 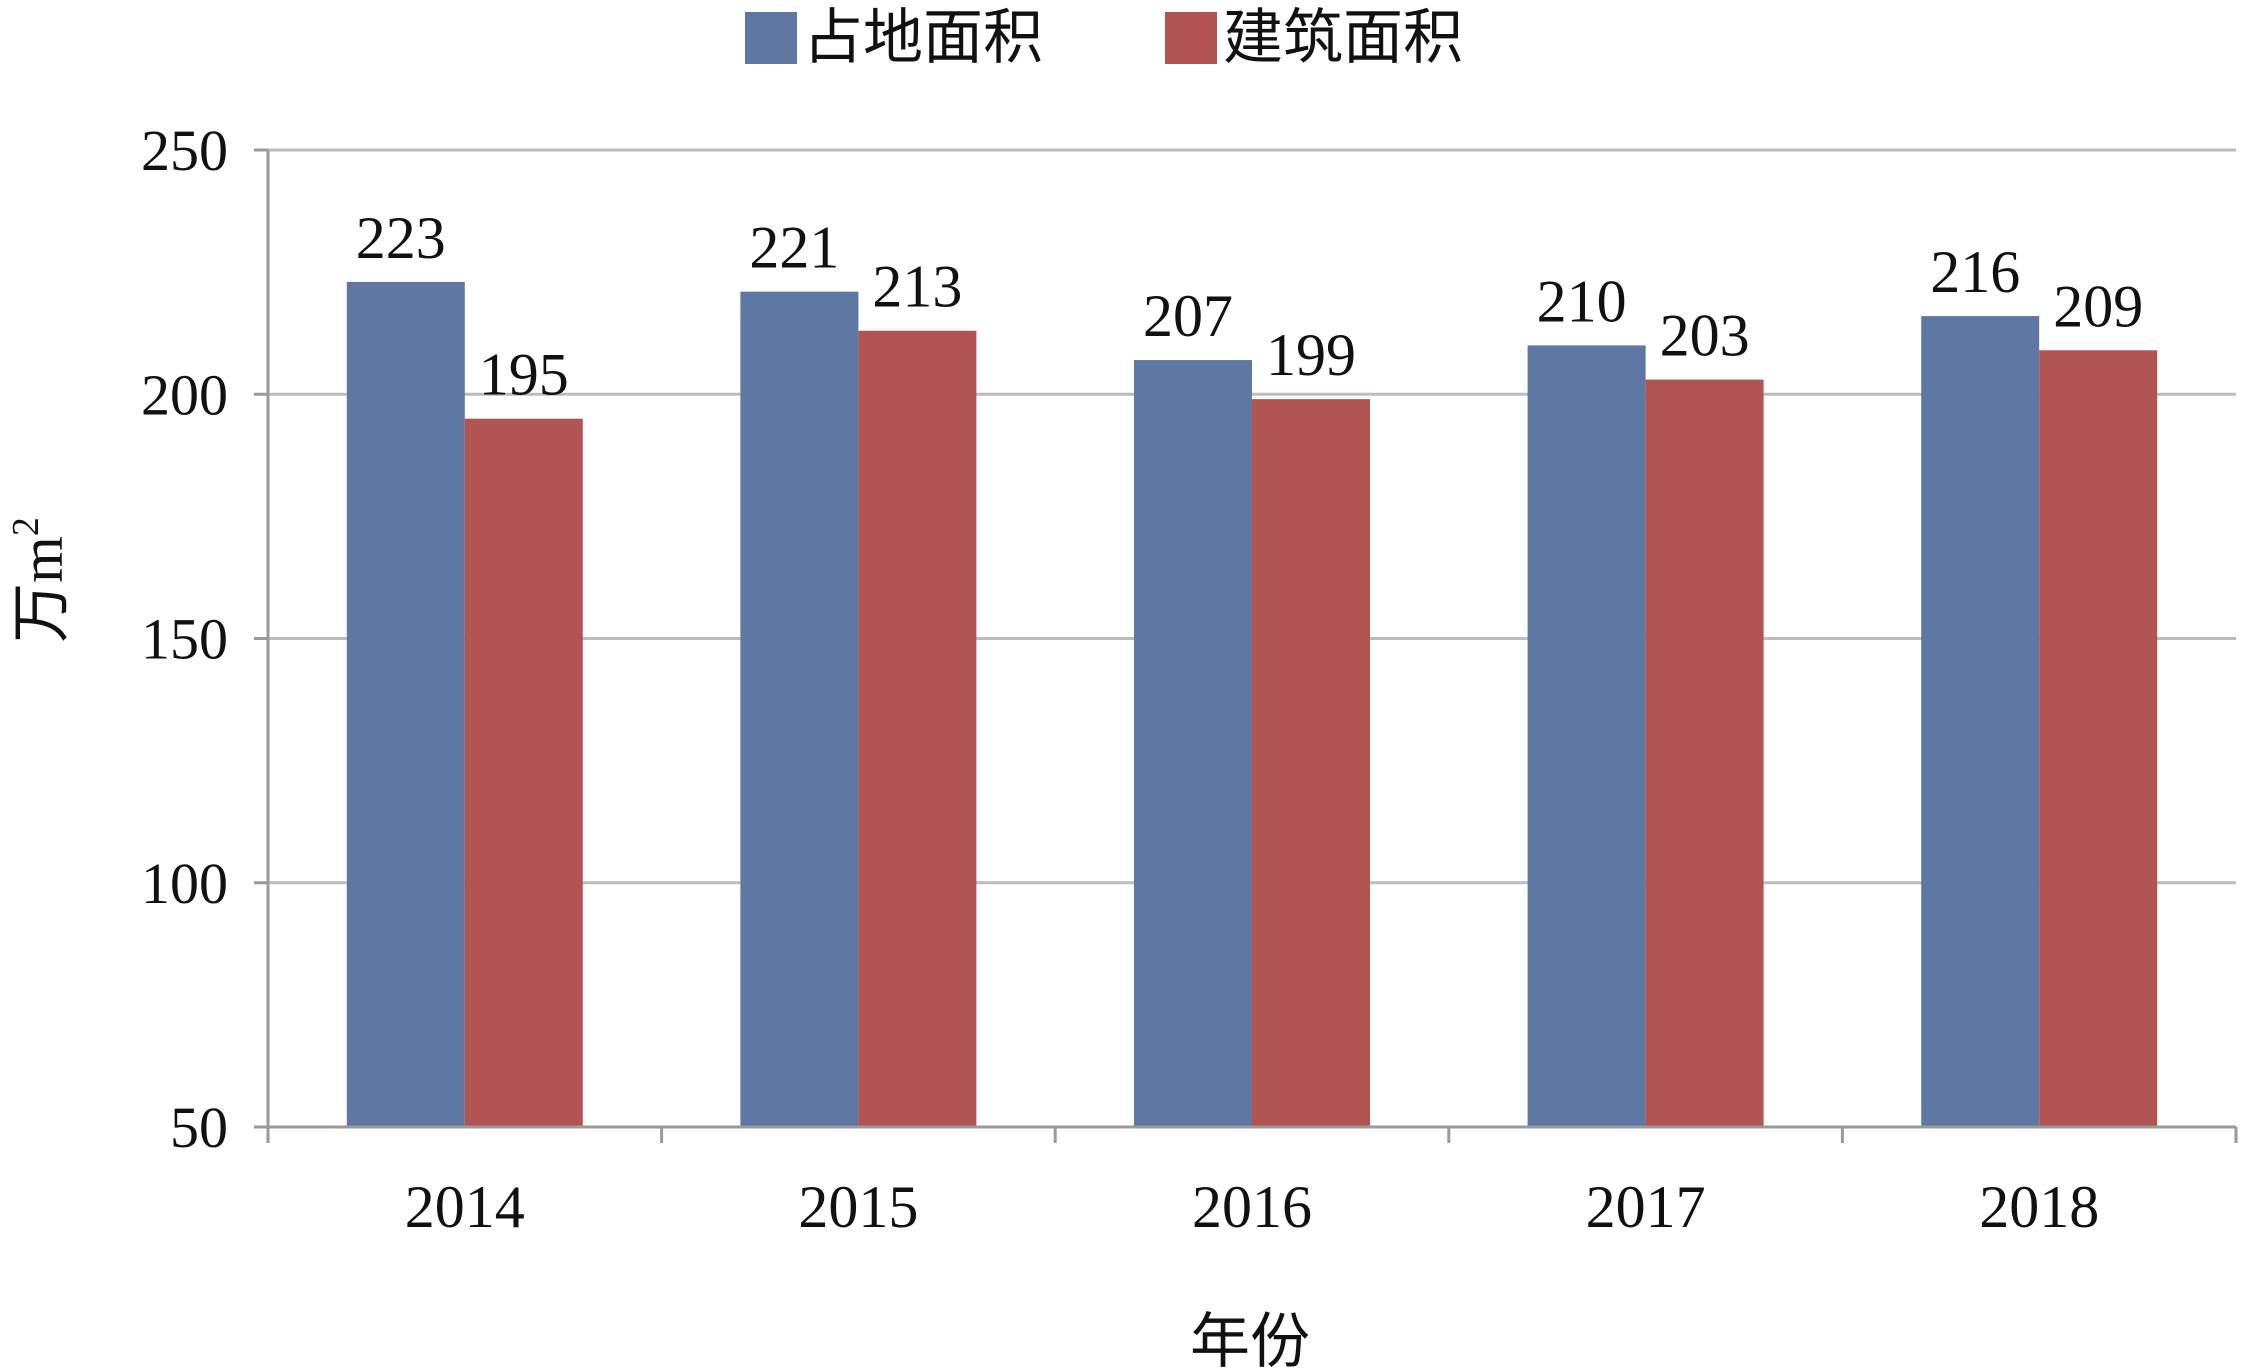 What do you see at coordinates (199, 1127) in the screenshot?
I see `y-tick-label-50: 50` at bounding box center [199, 1127].